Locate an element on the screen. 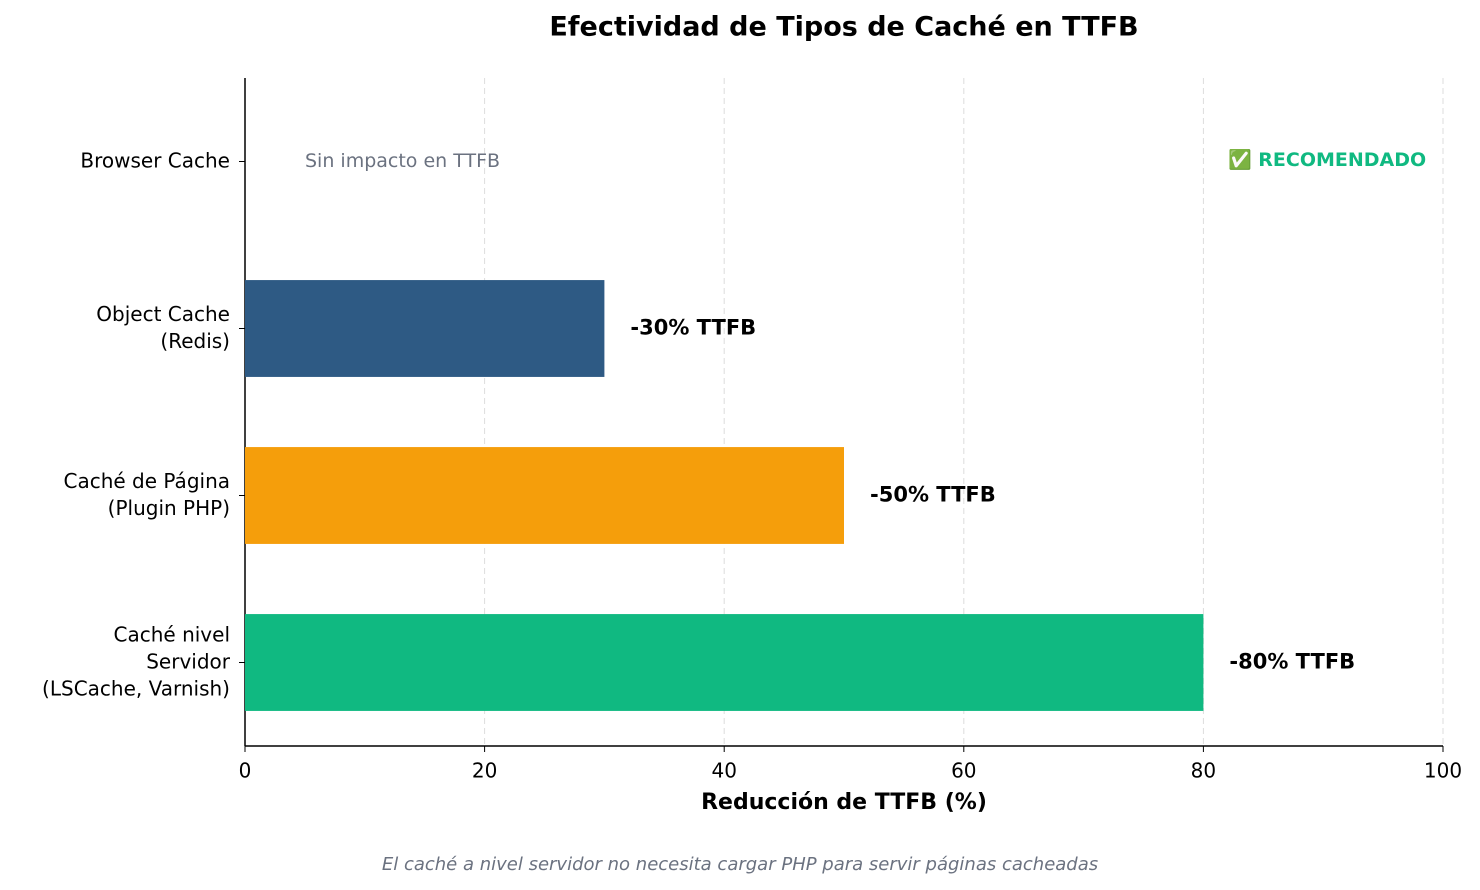  x-tick-label: 100 is located at coordinates (1443, 771).